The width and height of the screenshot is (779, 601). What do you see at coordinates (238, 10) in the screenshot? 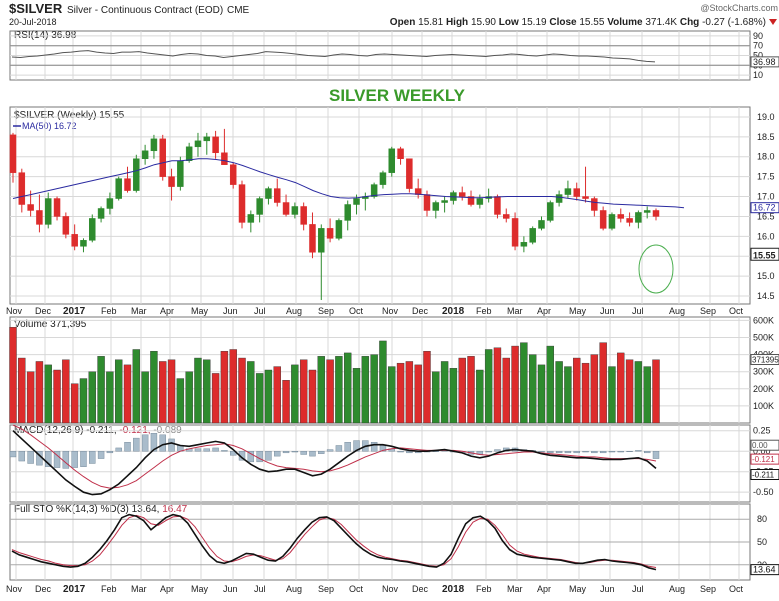
I see `exchange: CME` at bounding box center [238, 10].